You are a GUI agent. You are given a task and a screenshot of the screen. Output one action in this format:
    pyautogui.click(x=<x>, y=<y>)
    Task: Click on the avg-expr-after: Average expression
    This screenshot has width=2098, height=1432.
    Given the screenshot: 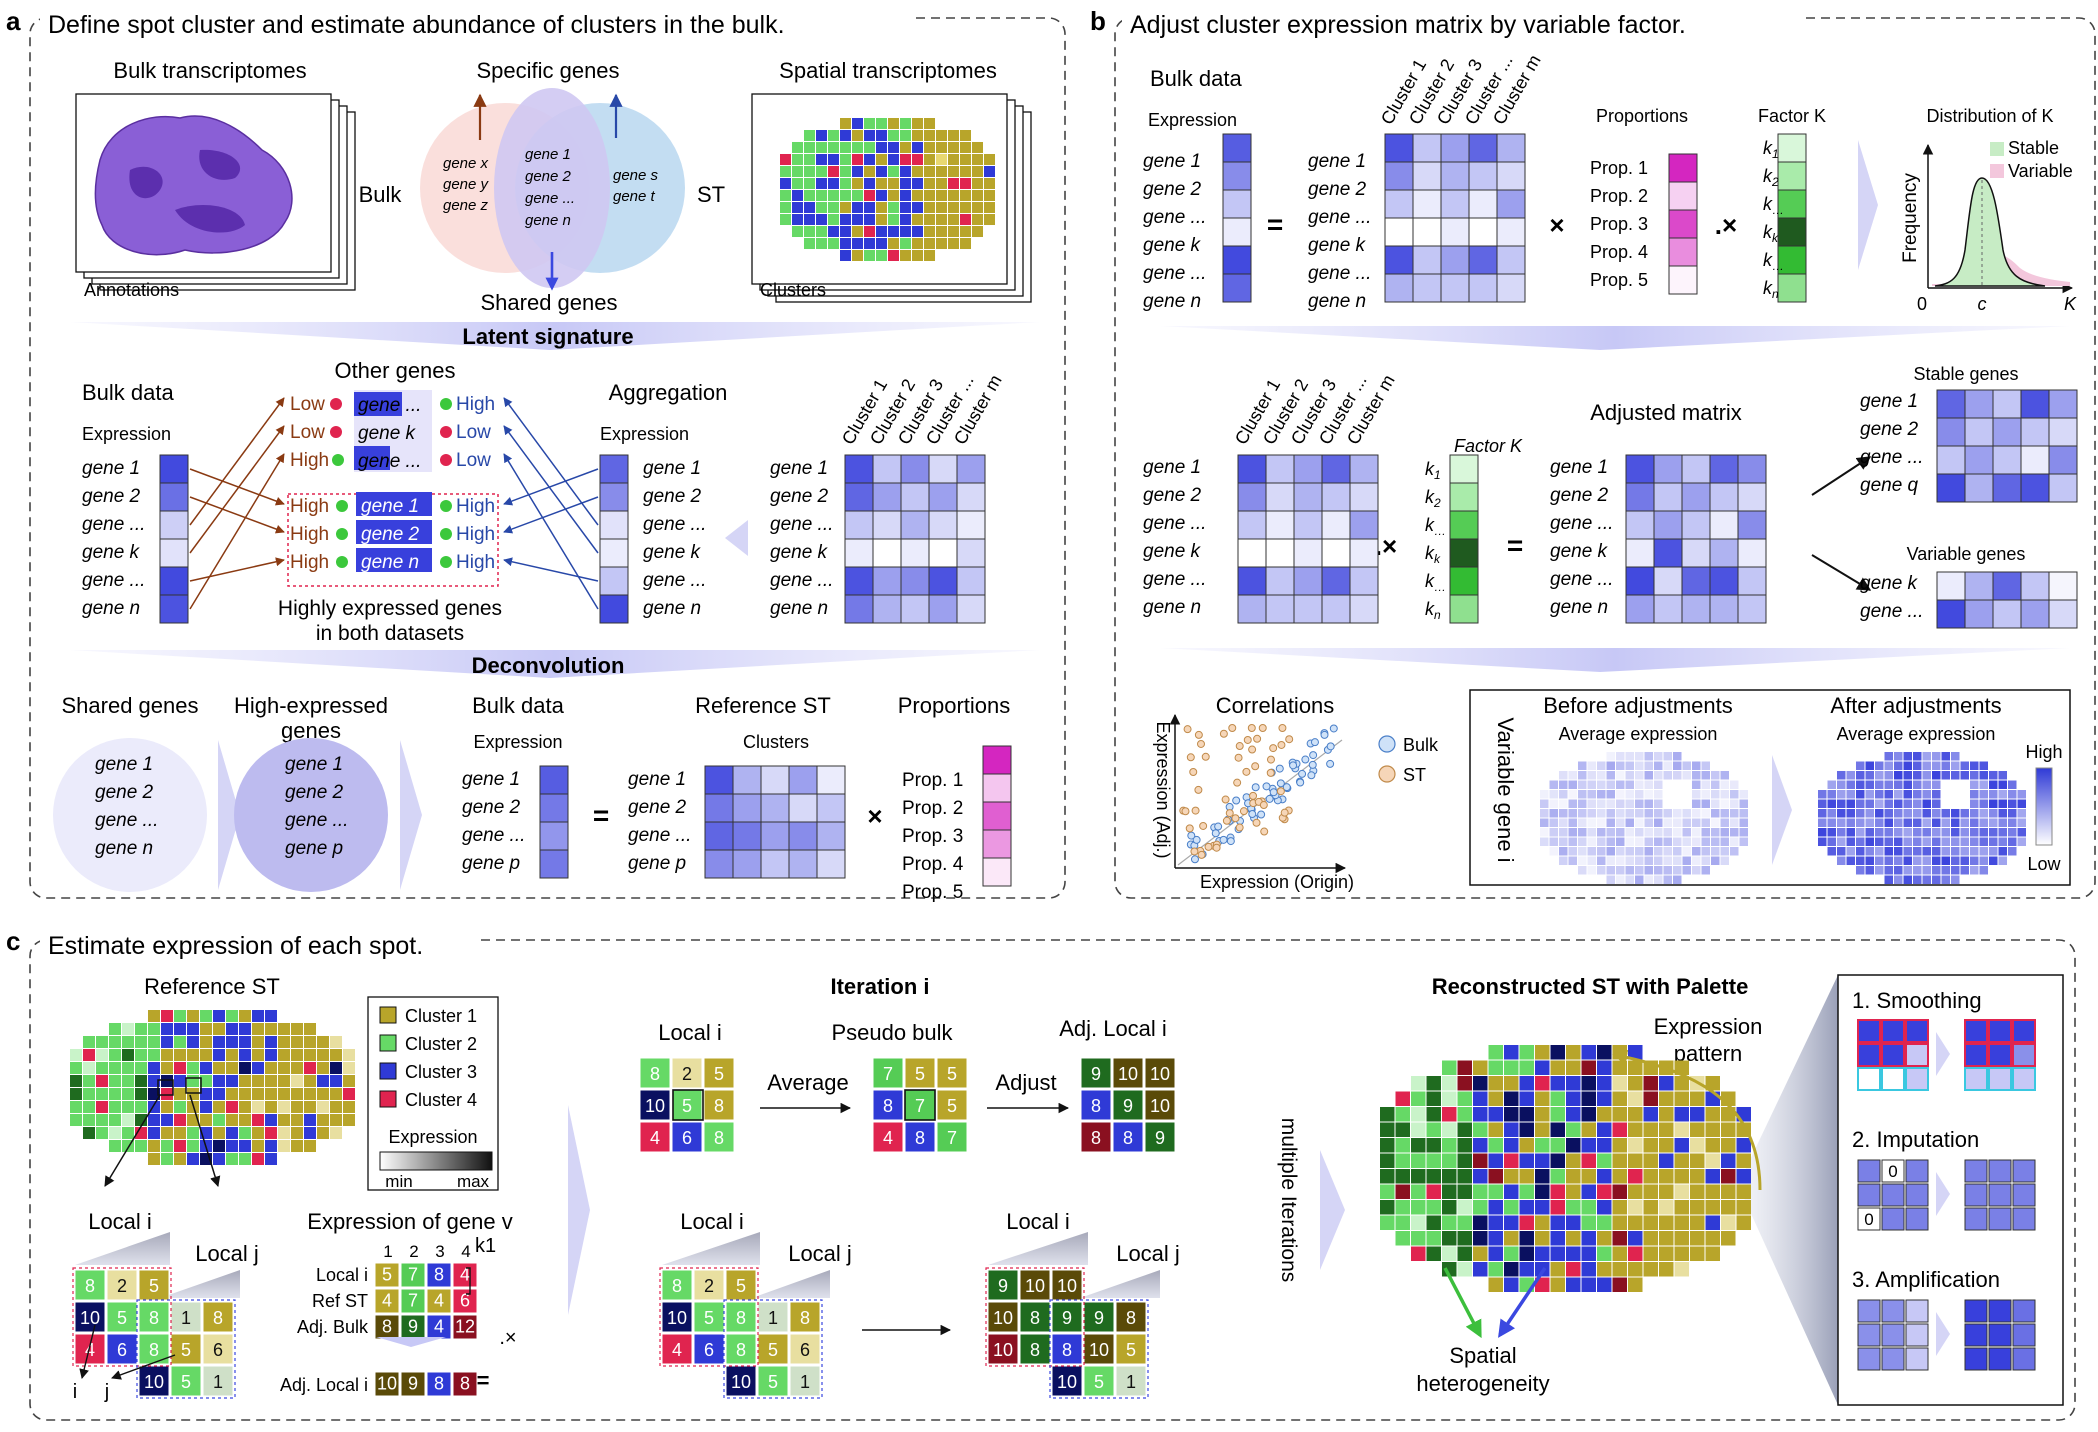 What is the action you would take?
    pyautogui.click(x=1916, y=734)
    